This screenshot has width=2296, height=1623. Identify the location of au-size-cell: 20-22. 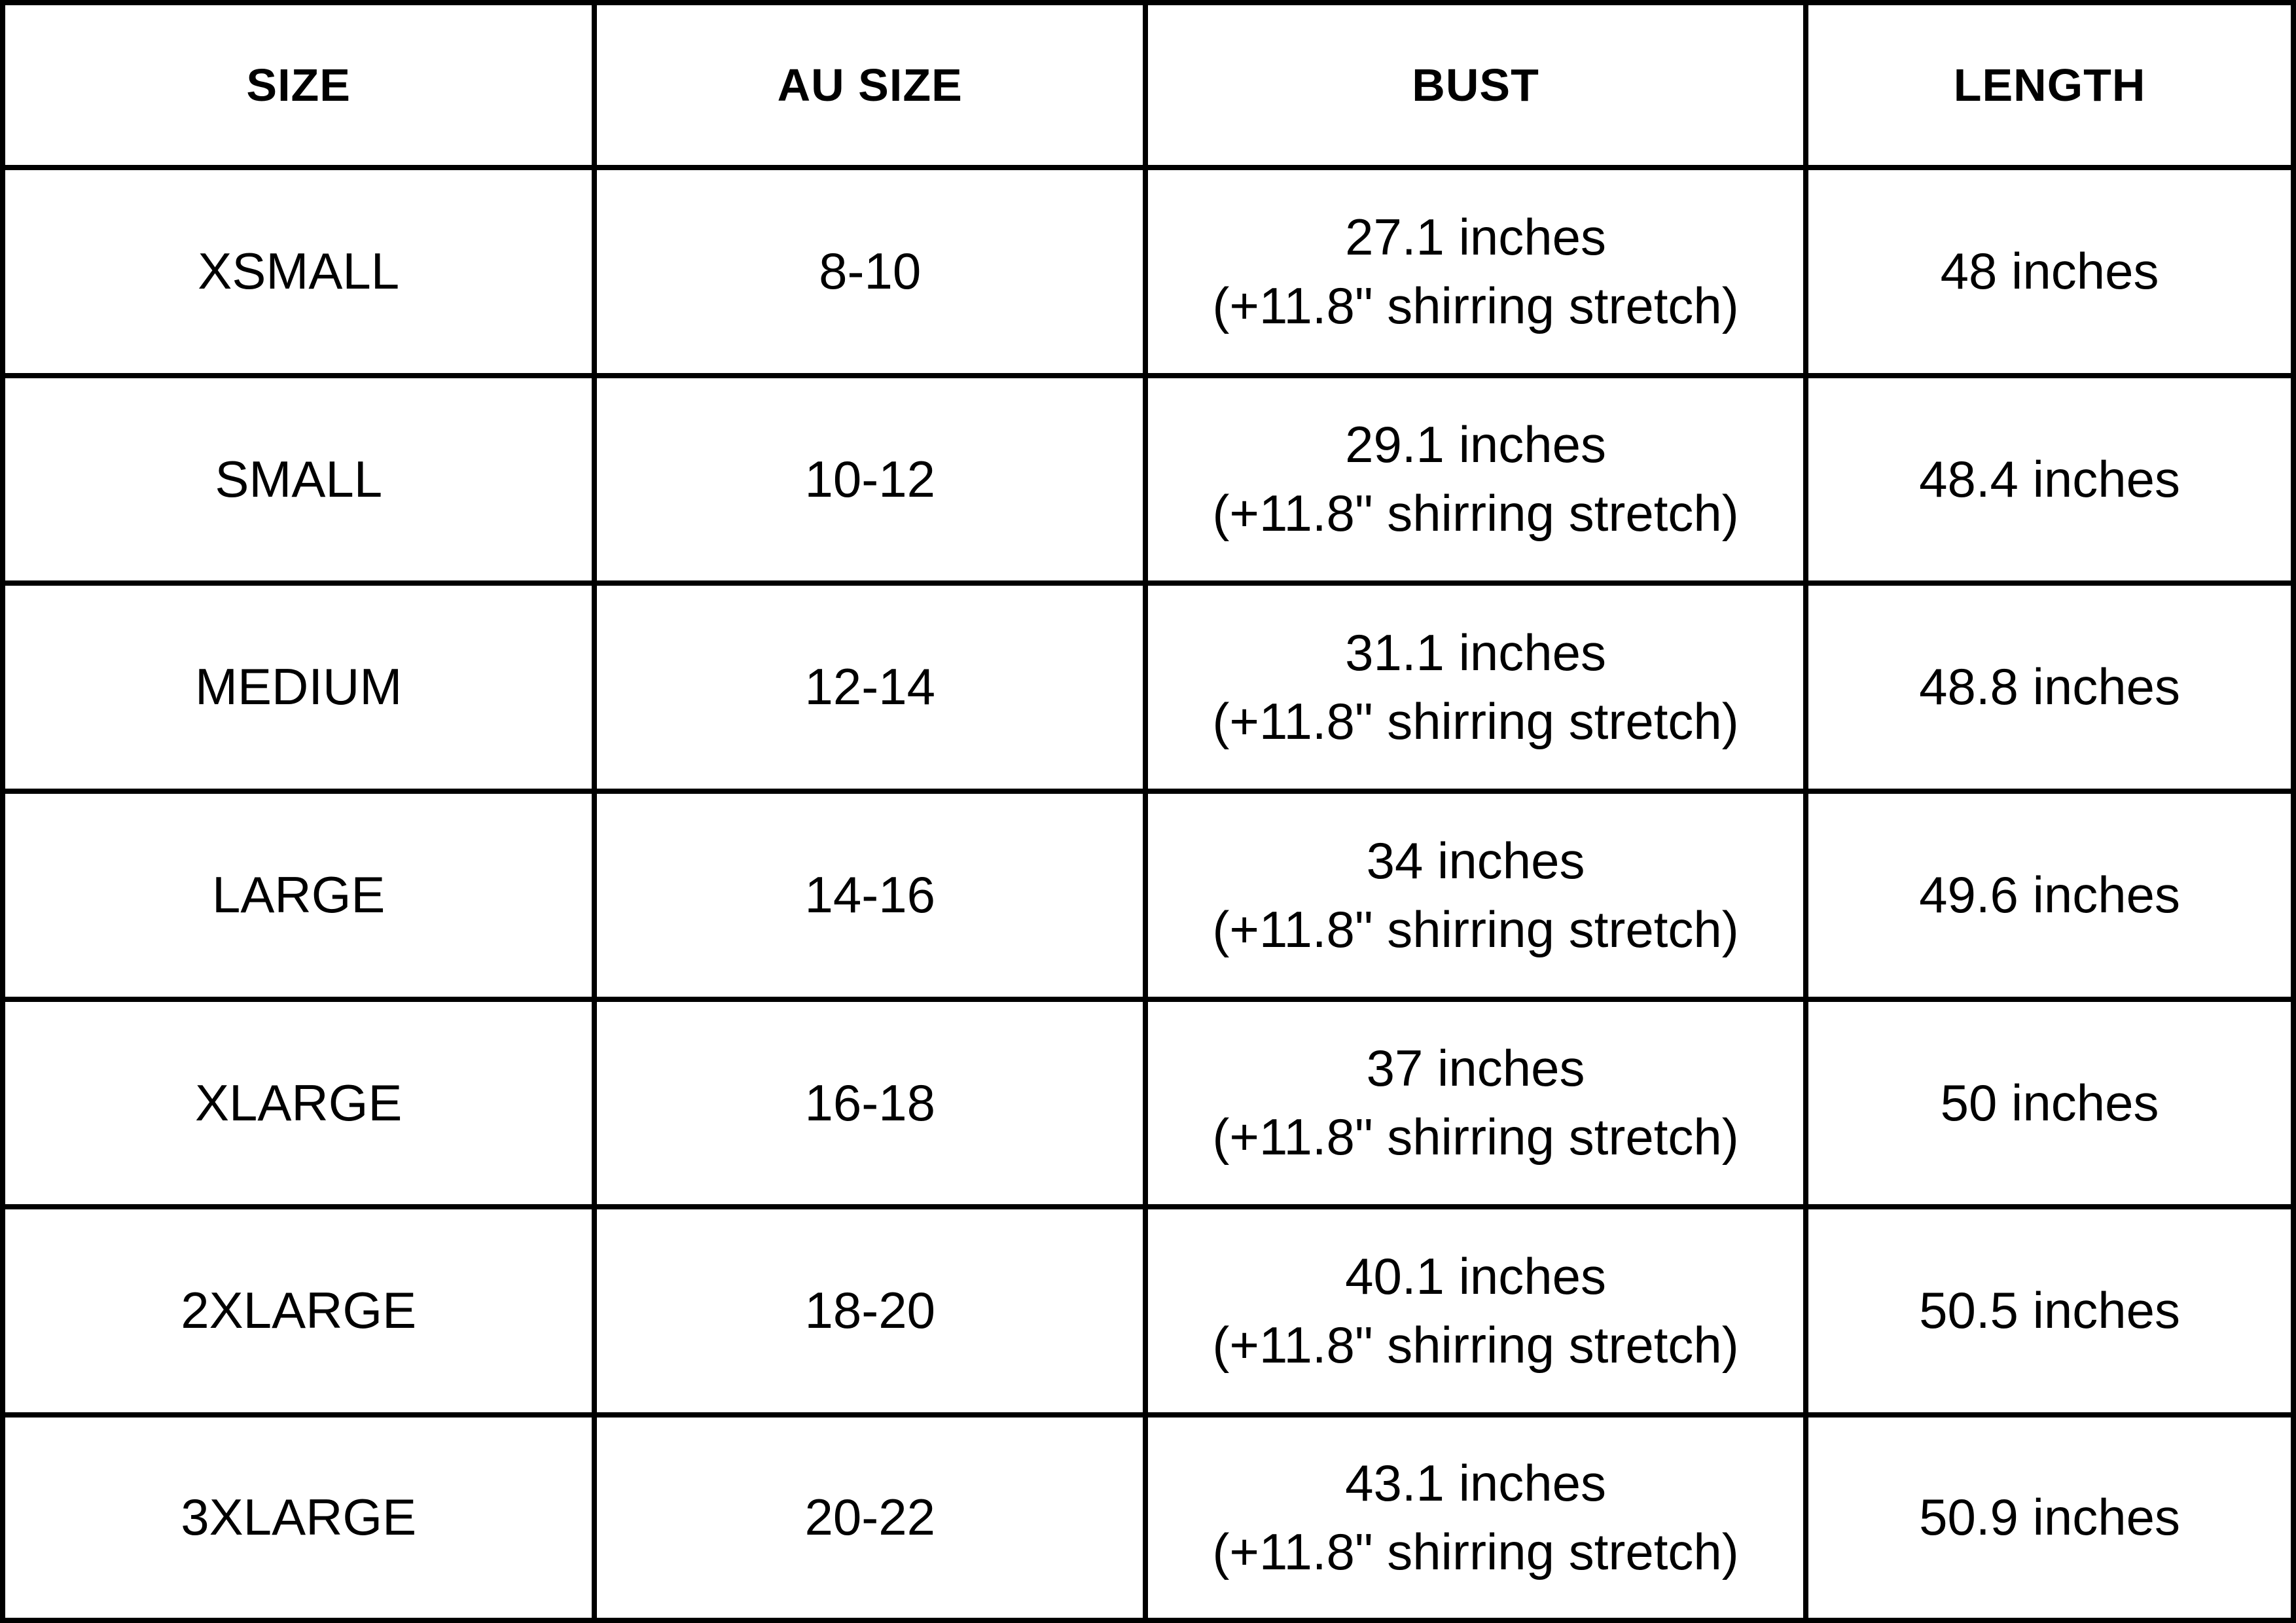
(872, 1517).